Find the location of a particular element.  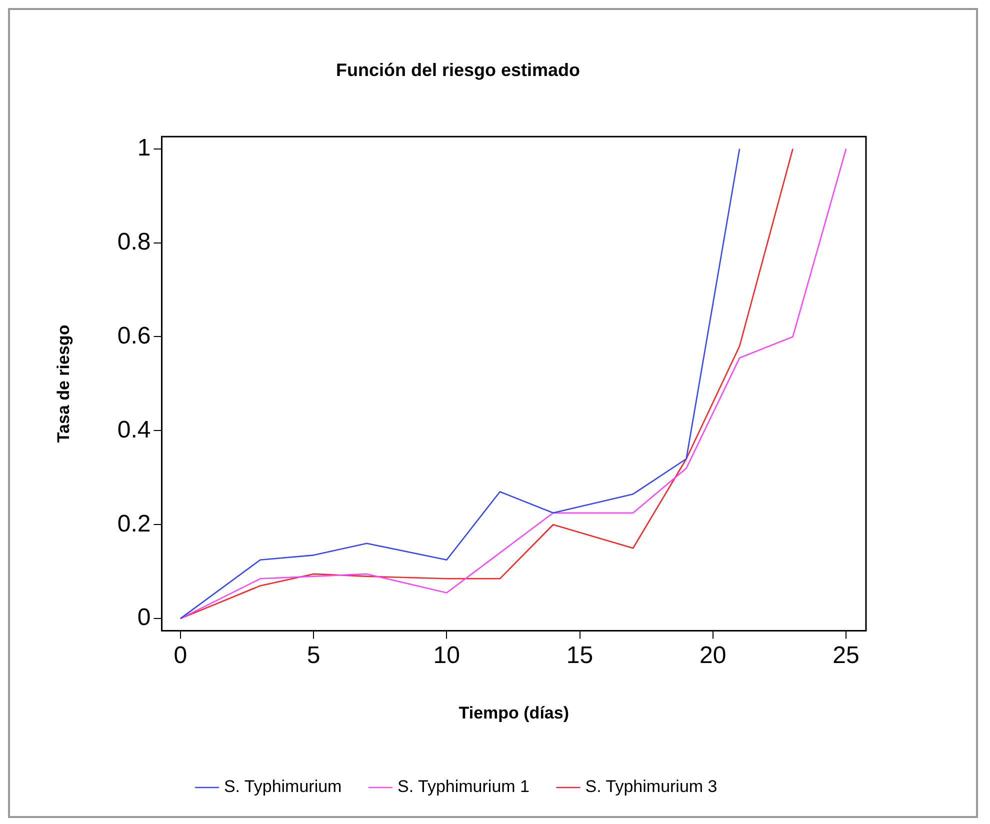

y-tick-label: 0.2 is located at coordinates (134, 524).